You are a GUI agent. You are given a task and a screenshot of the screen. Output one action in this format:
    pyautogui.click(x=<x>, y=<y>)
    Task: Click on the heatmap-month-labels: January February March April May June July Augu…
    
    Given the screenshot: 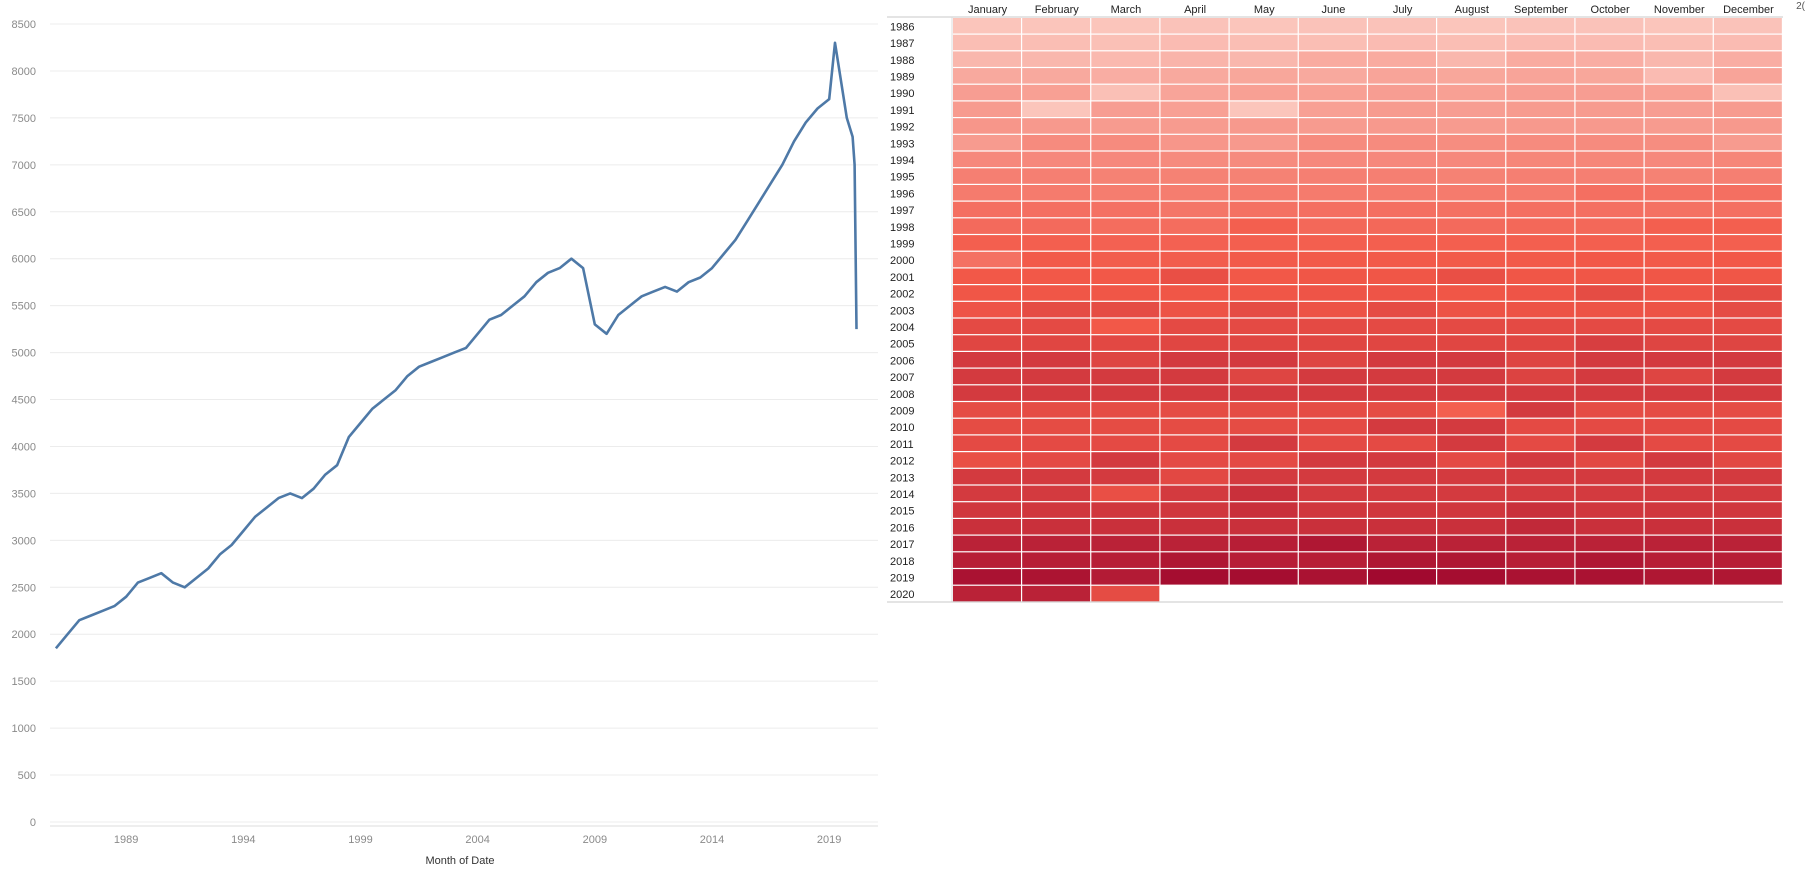 What is the action you would take?
    pyautogui.click(x=1371, y=10)
    